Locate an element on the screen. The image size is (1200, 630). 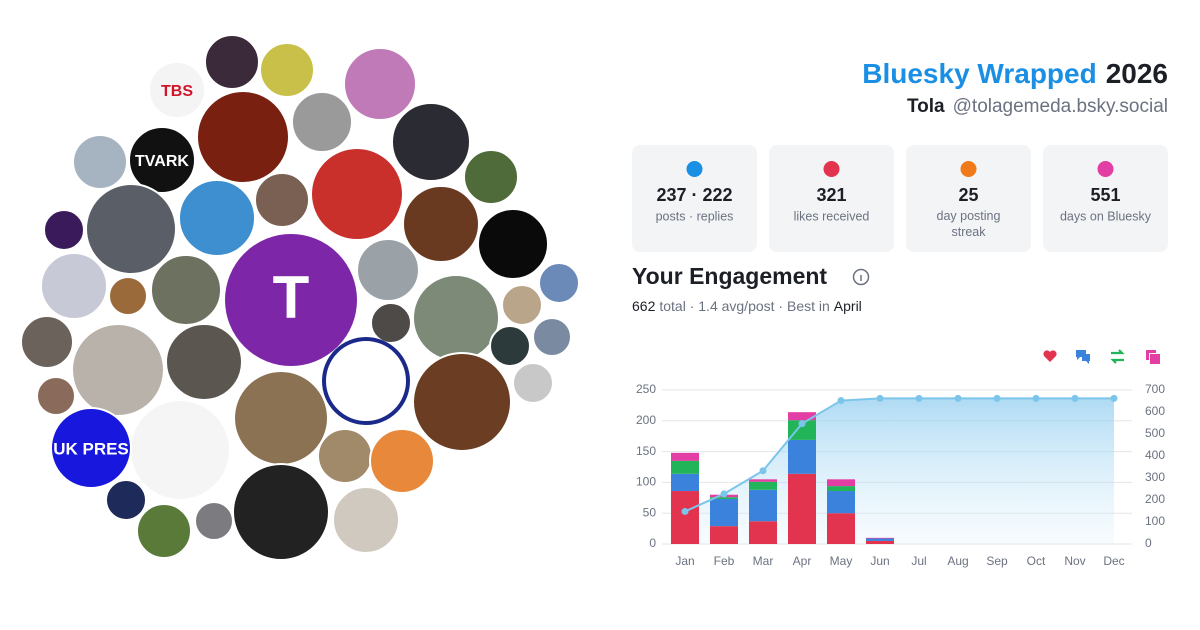
legend-reposts is located at coordinates (1117, 356).